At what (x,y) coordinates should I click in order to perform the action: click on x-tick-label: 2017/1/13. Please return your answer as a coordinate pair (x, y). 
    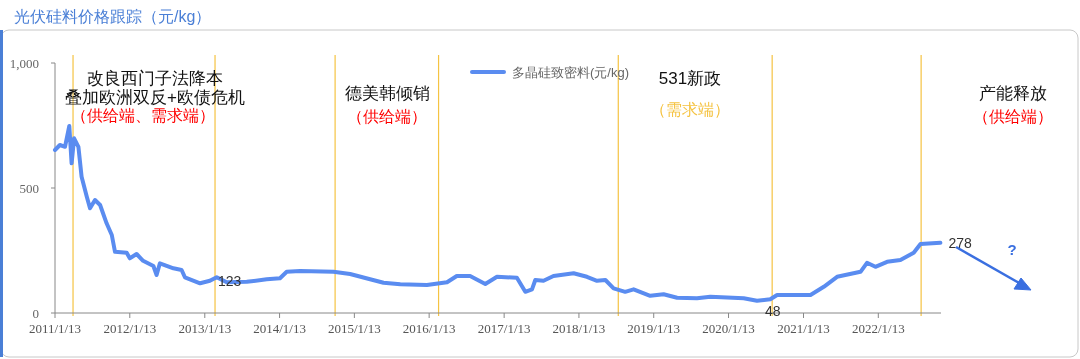
    Looking at the image, I should click on (504, 328).